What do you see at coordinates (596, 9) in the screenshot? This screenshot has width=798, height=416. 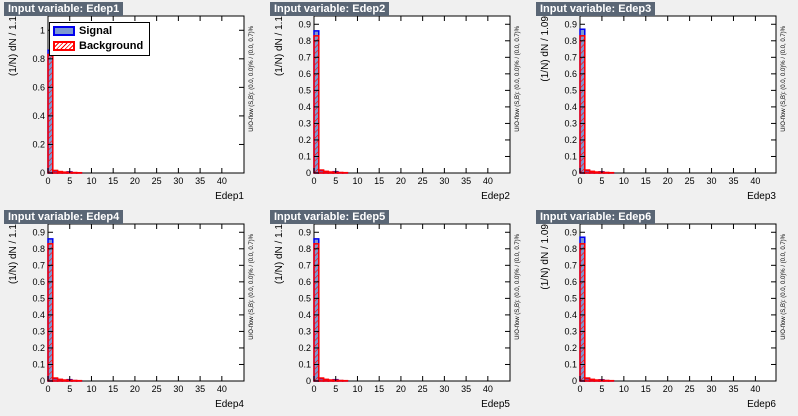 I see `panel-title: Input variable: Edep3` at bounding box center [596, 9].